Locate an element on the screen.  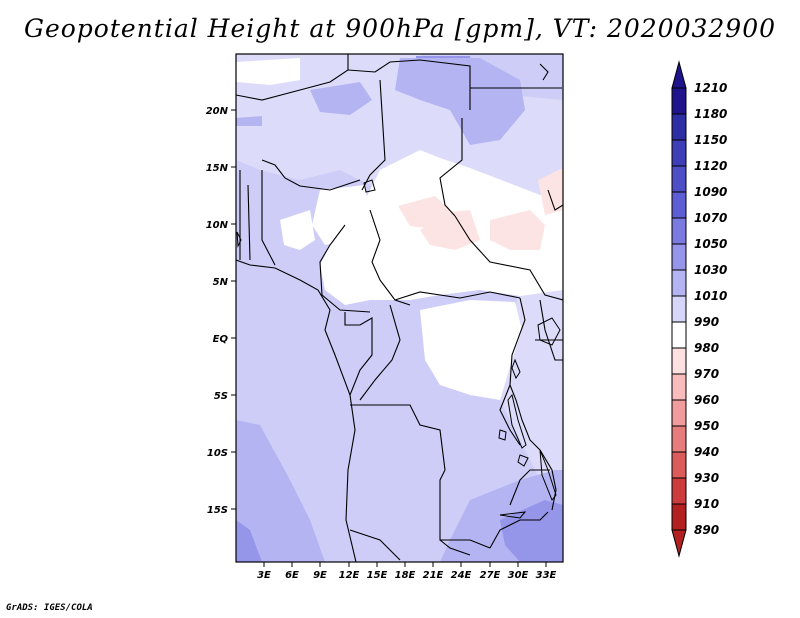
colorbar-label: 1010 is located at coordinates (710, 296).